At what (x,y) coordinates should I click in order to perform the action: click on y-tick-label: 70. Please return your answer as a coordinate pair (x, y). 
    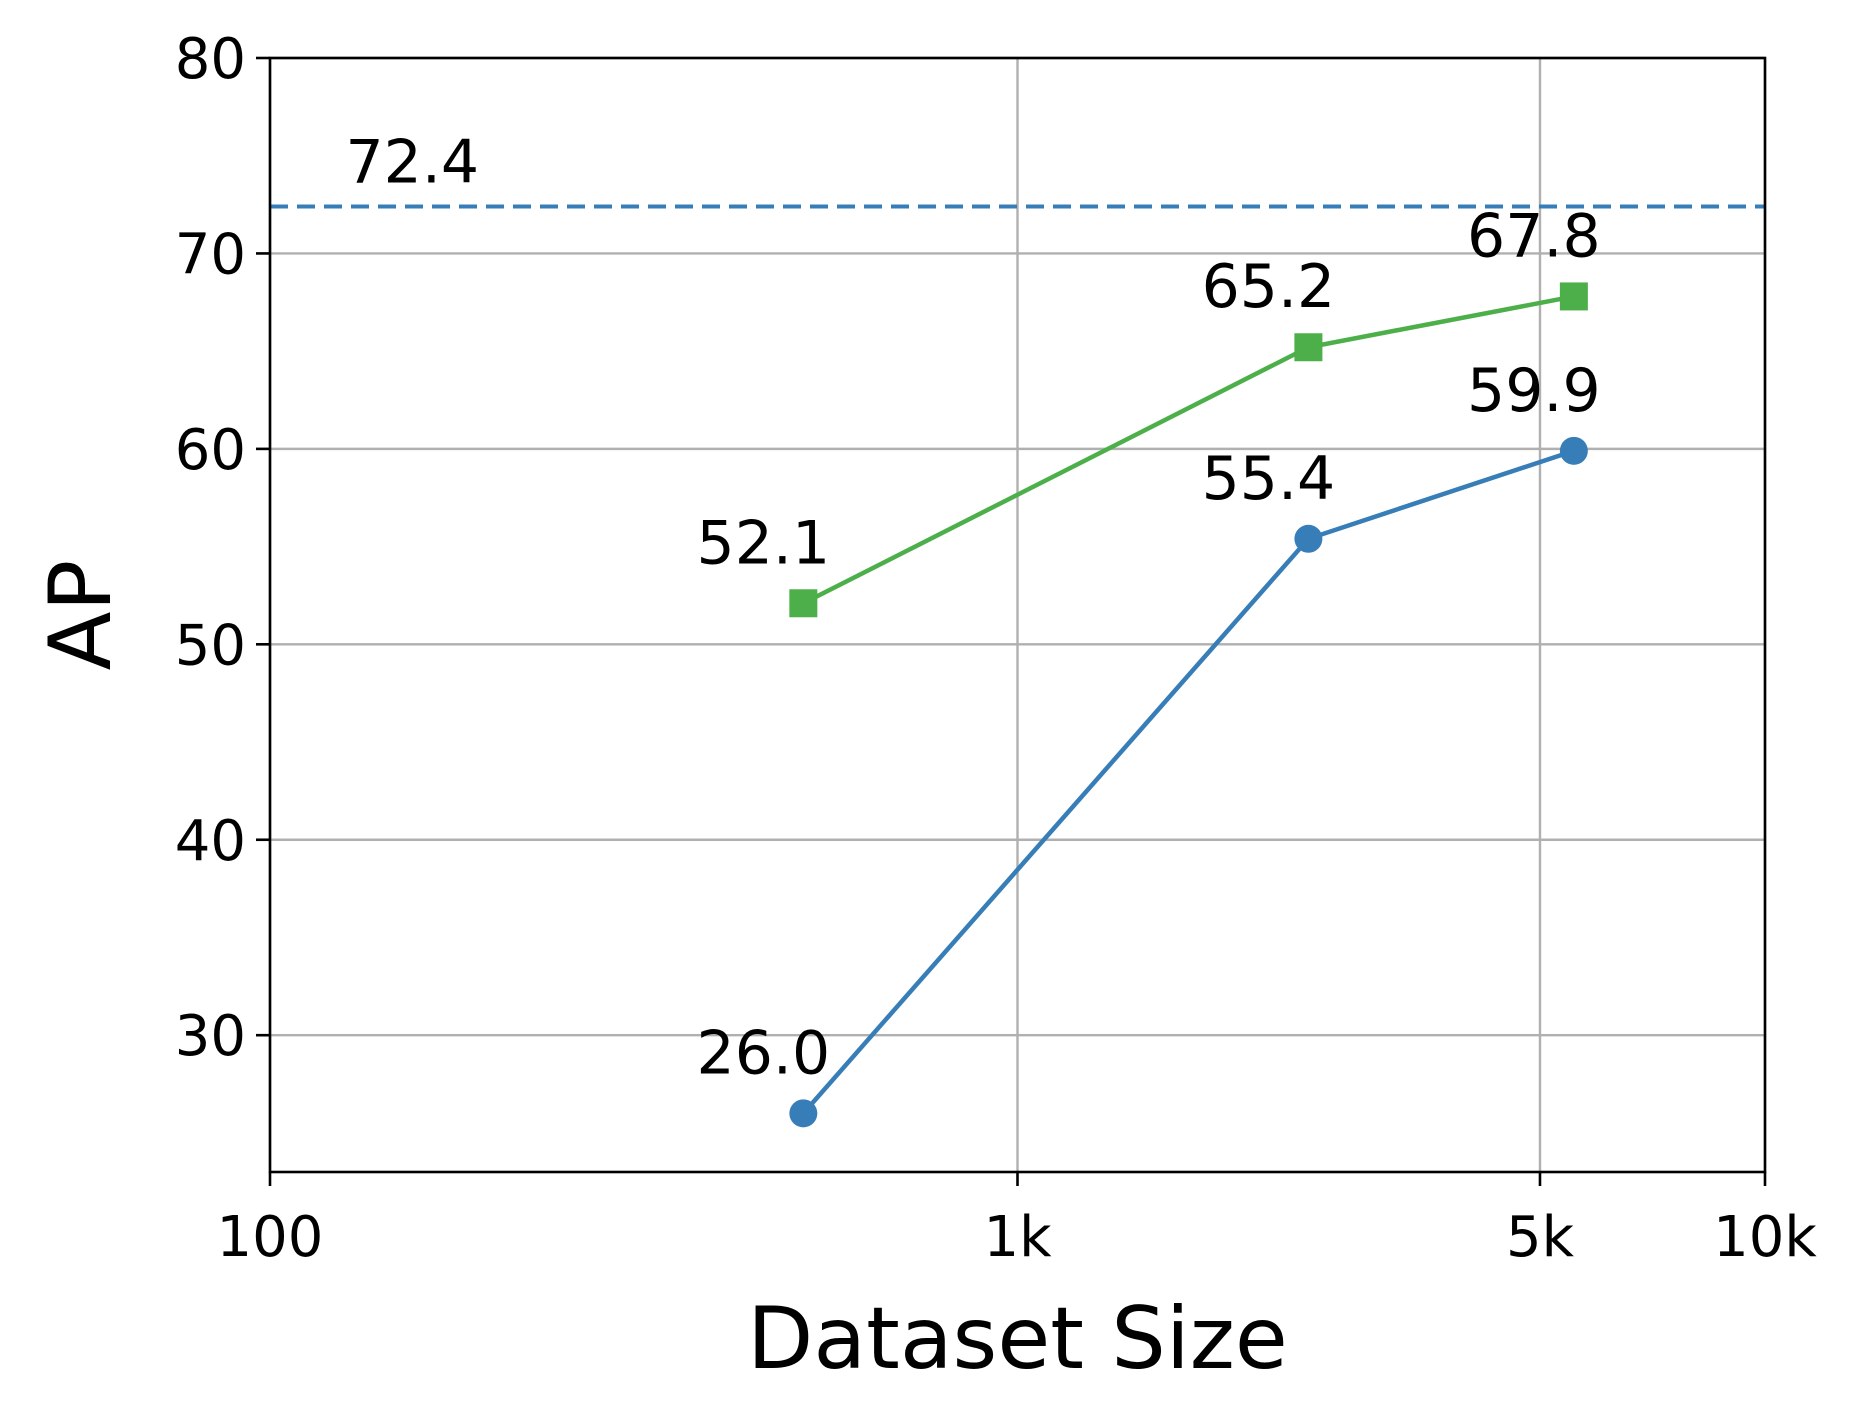
    Looking at the image, I should click on (210, 254).